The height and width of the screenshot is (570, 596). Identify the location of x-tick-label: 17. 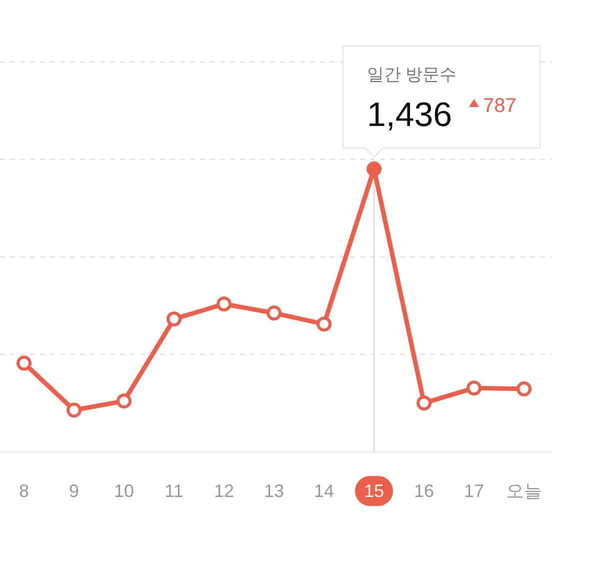
(474, 491).